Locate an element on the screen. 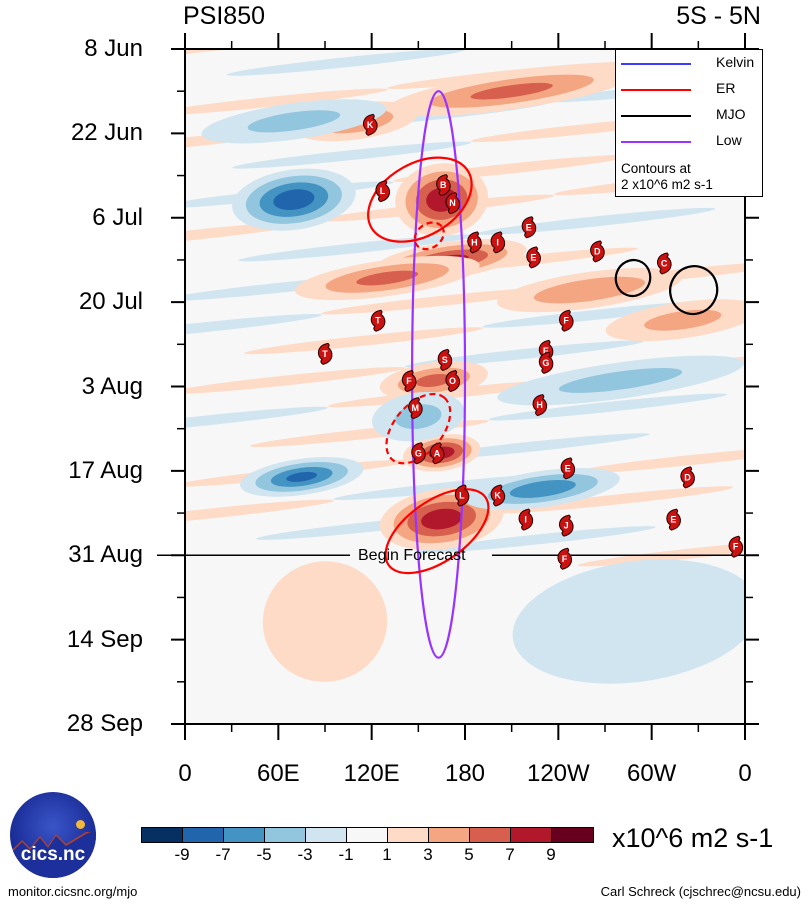 The image size is (809, 907). colorbar is located at coordinates (367, 835).